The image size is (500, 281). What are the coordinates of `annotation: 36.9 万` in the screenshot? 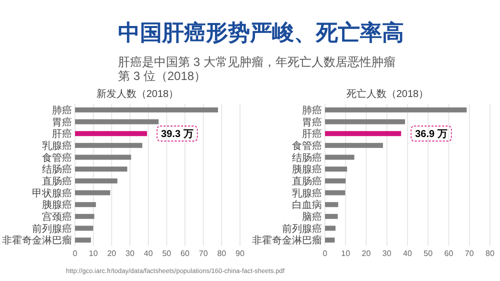 It's located at (431, 134).